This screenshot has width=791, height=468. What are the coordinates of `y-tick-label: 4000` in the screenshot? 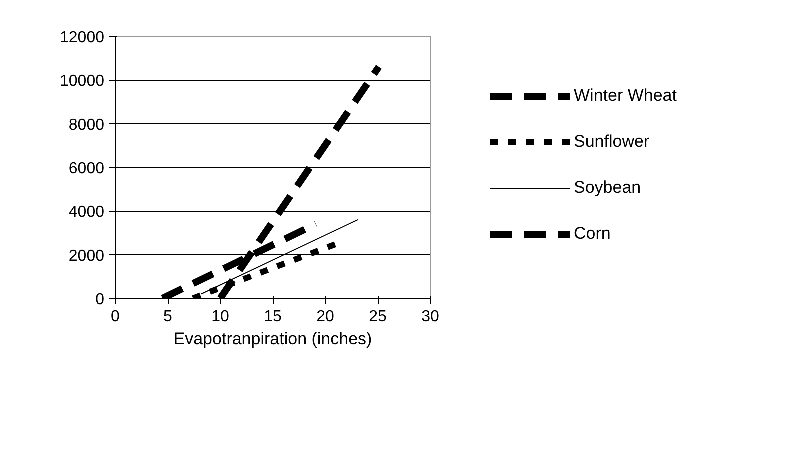 It's located at (86, 213).